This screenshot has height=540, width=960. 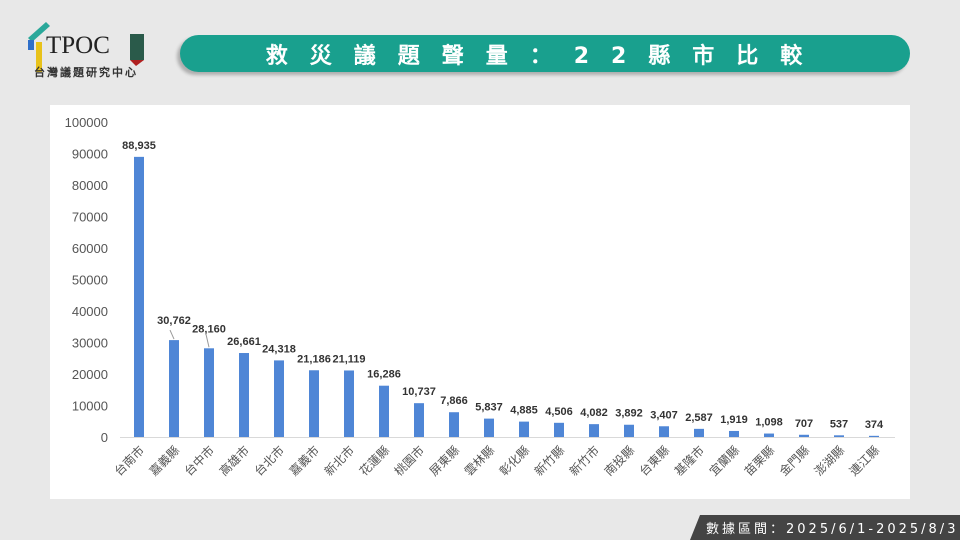 What do you see at coordinates (724, 461) in the screenshot?
I see `x-tick-label: 宜蘭縣` at bounding box center [724, 461].